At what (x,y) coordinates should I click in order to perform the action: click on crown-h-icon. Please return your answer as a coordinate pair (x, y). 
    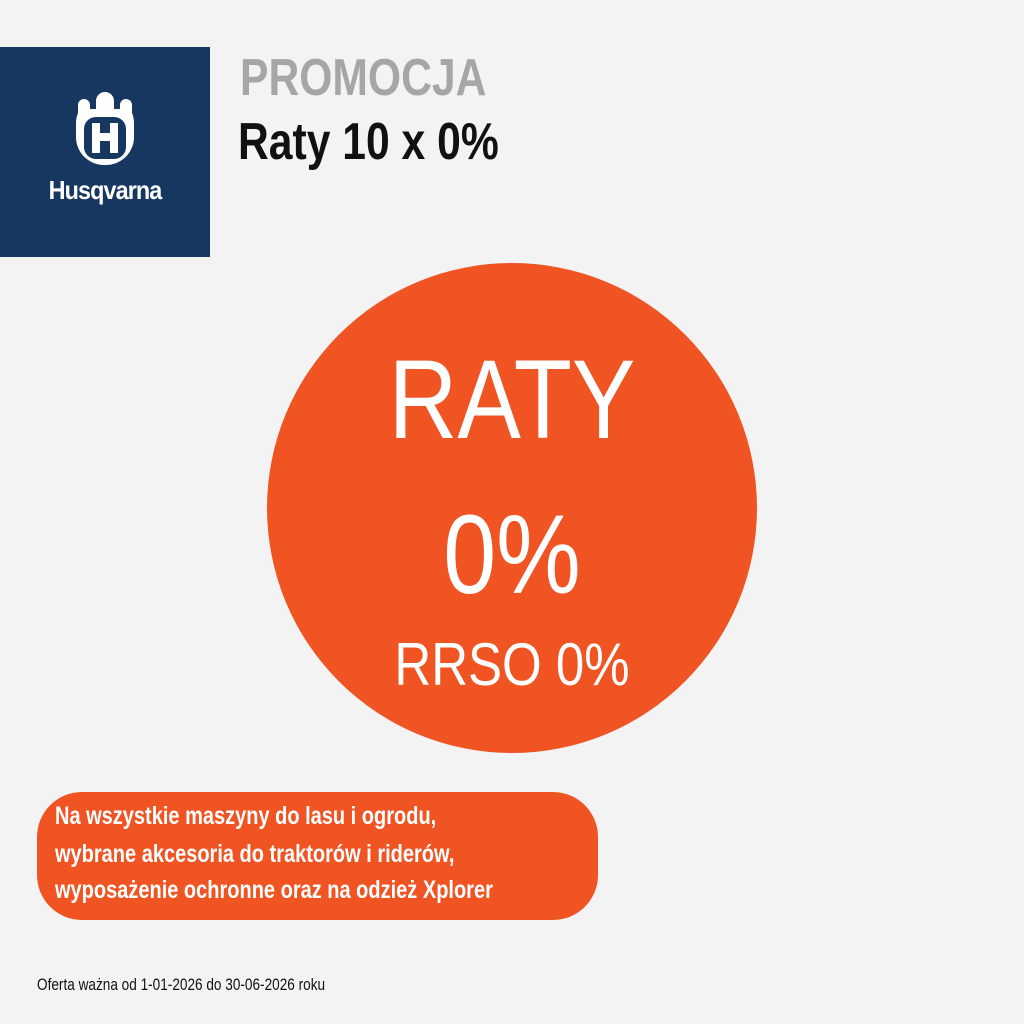
    Looking at the image, I should click on (105, 128).